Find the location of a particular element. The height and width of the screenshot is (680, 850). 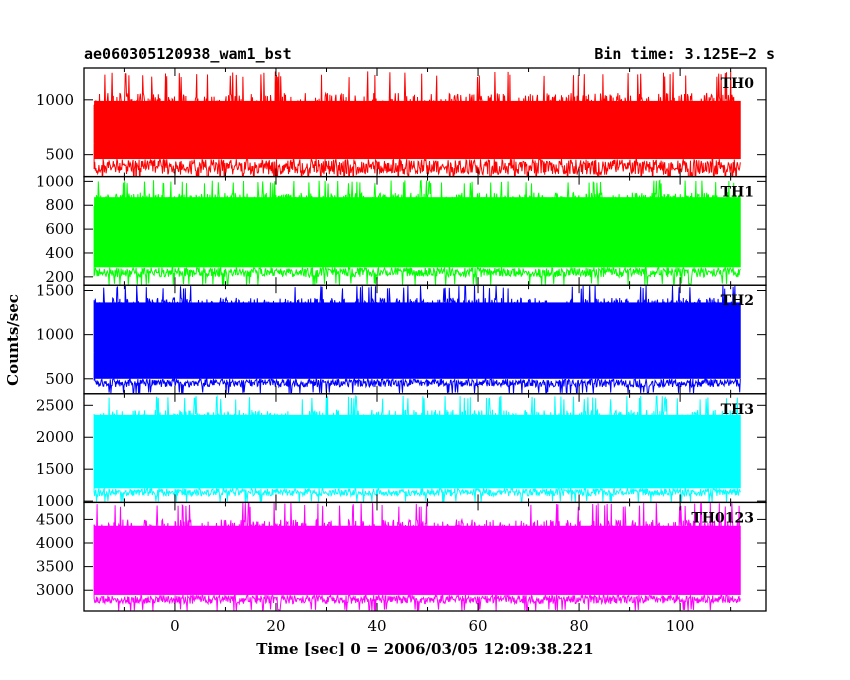

x-axis-ticks: 0 20 40 60 80 100 is located at coordinates (432, 626).